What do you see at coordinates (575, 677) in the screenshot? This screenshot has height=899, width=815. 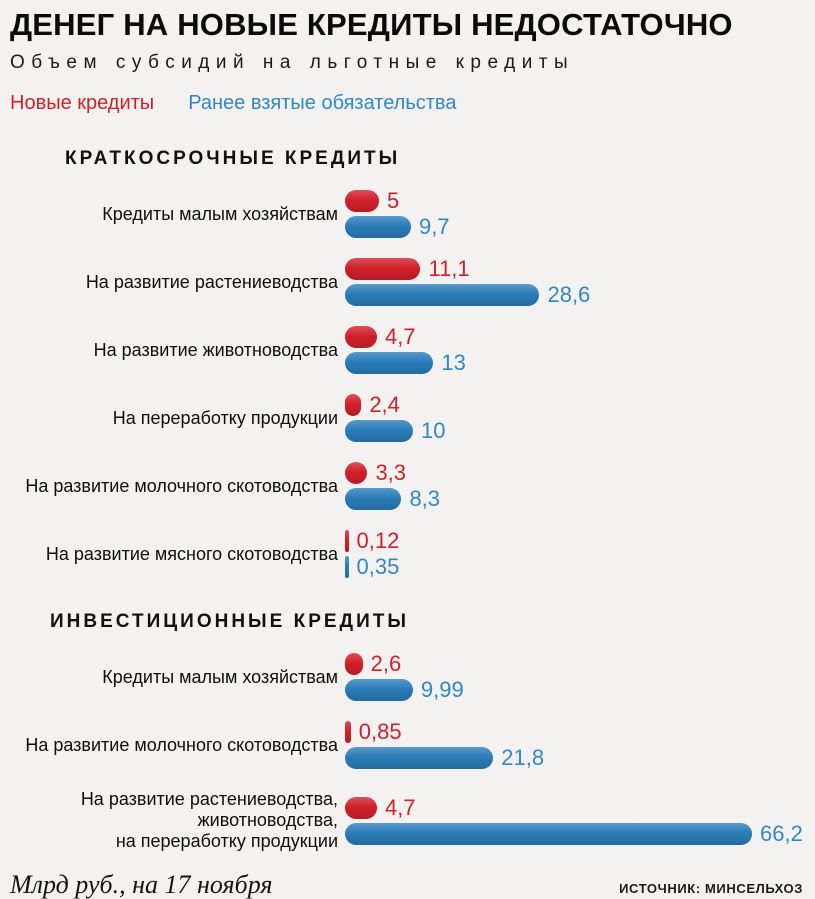 I see `row-bars: 2,6 9,99` at bounding box center [575, 677].